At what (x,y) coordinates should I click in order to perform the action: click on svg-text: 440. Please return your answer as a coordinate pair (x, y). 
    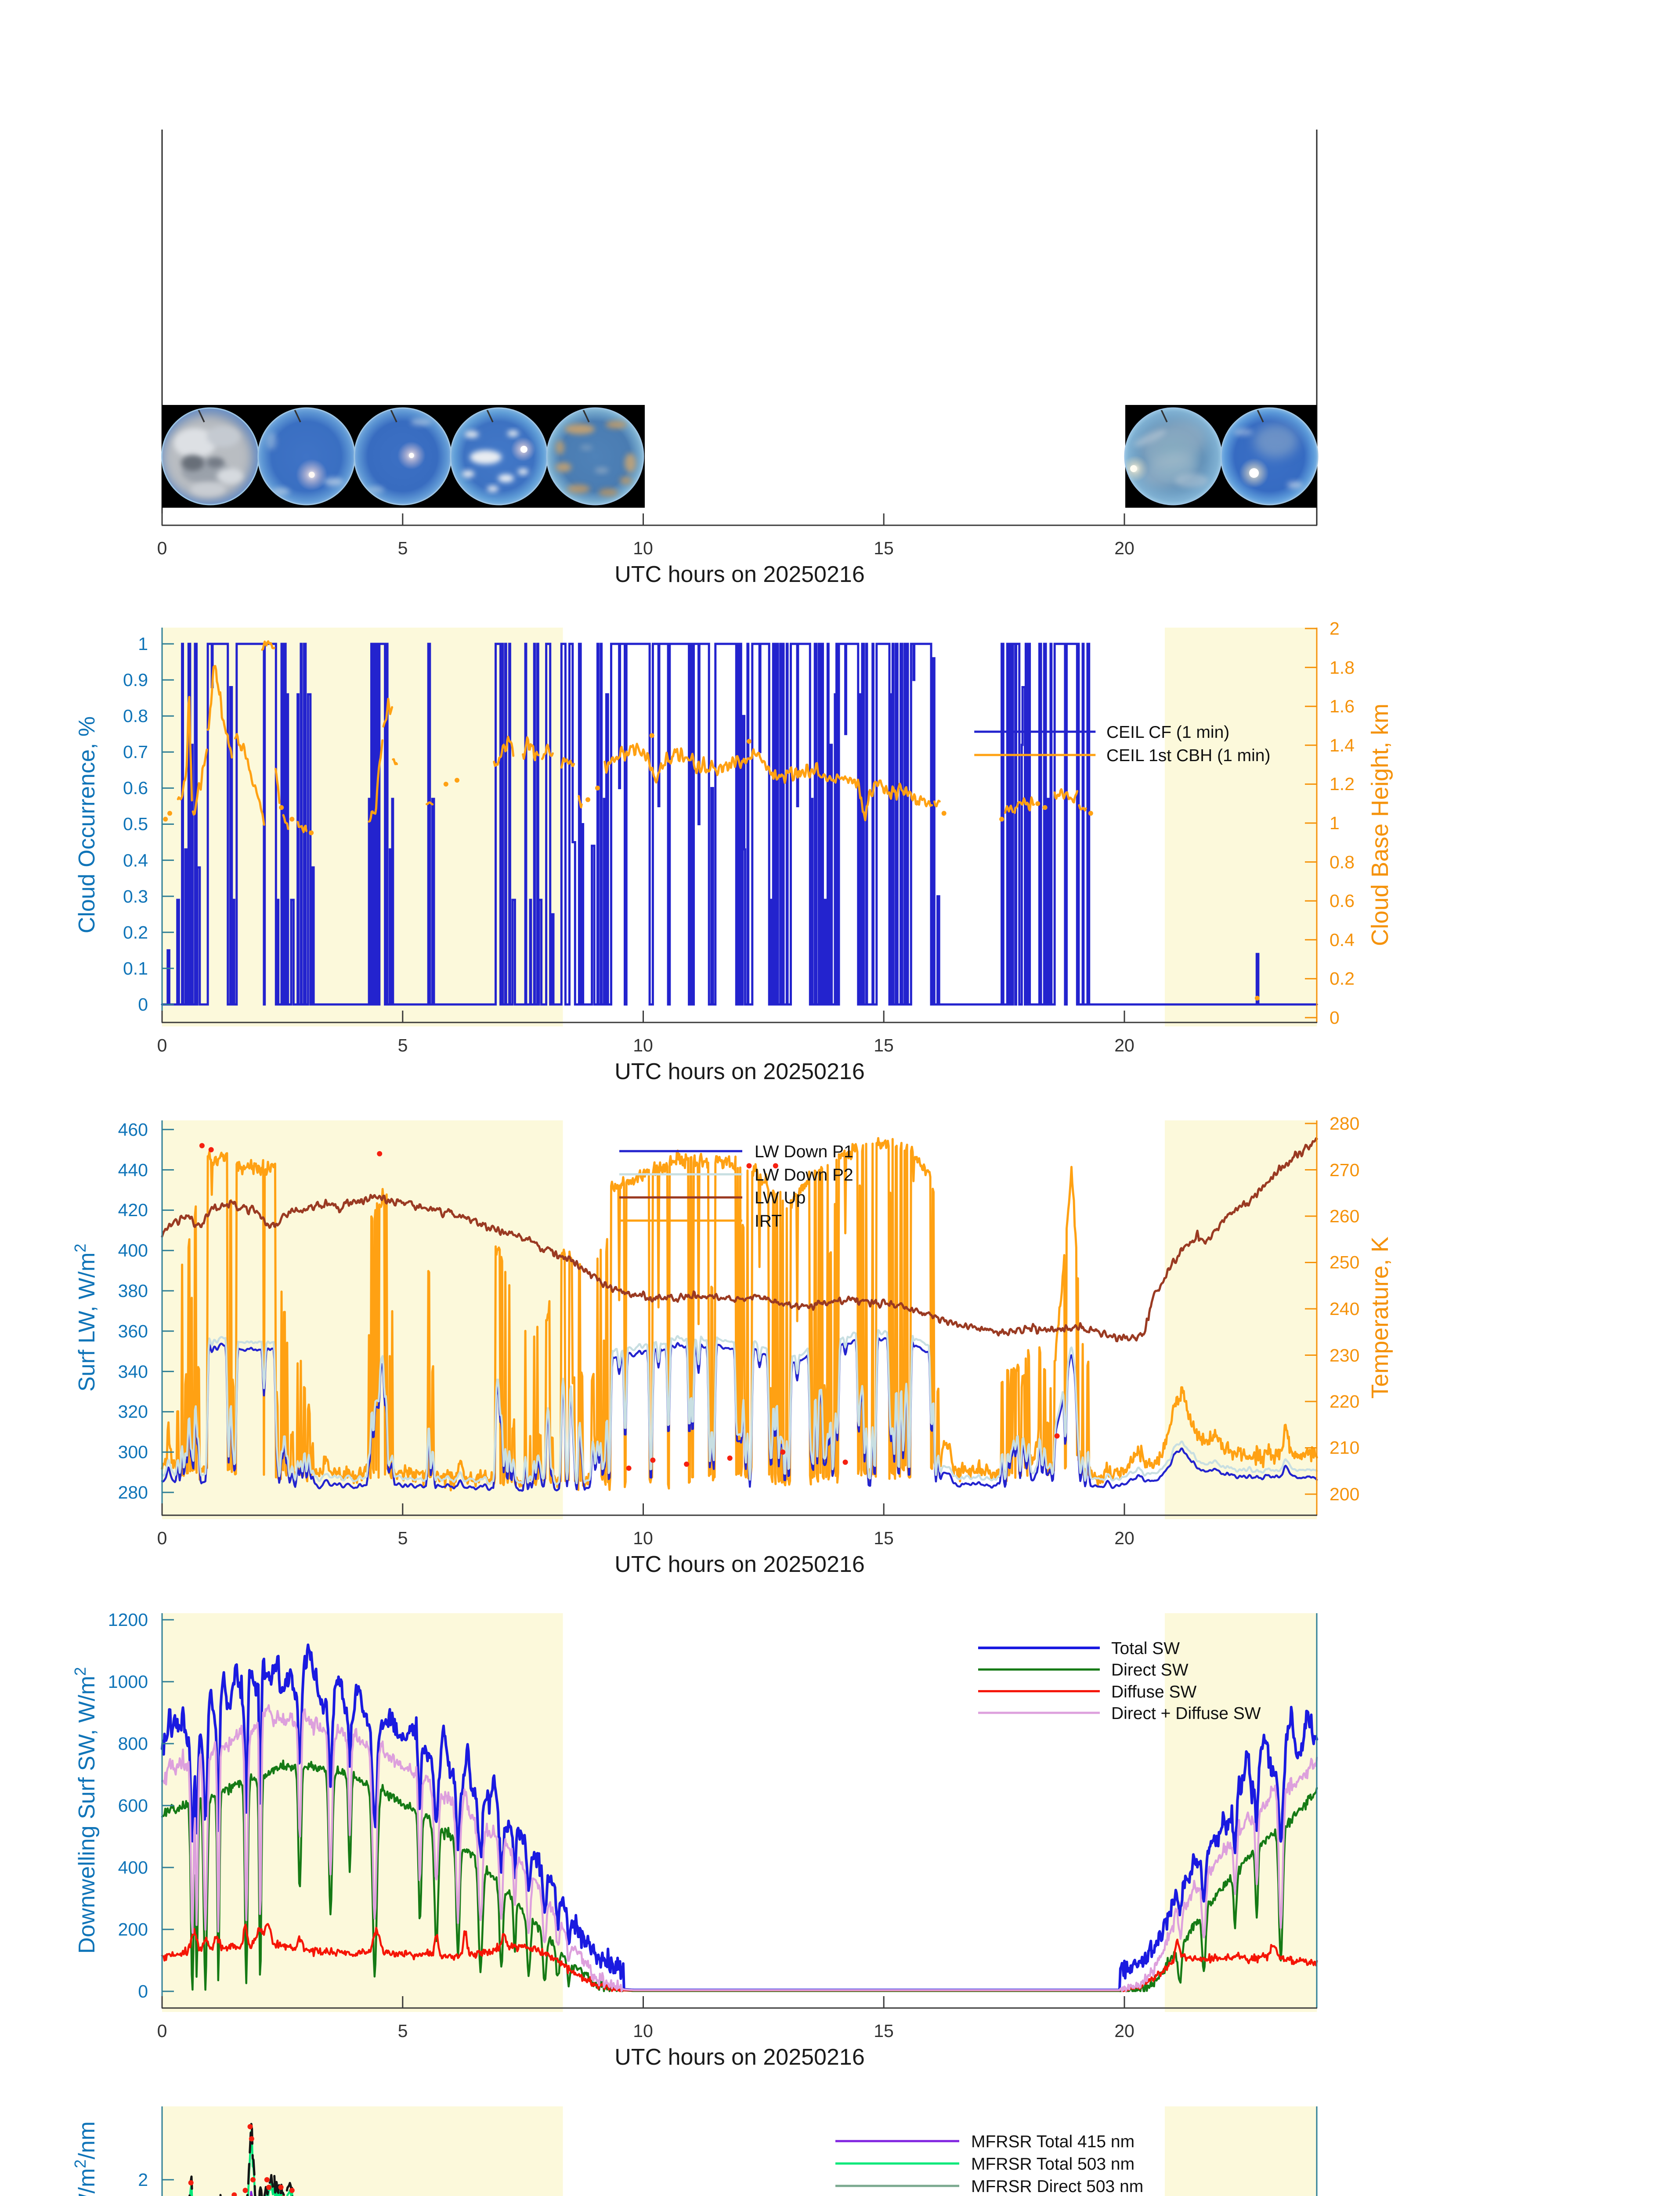
    Looking at the image, I should click on (133, 1170).